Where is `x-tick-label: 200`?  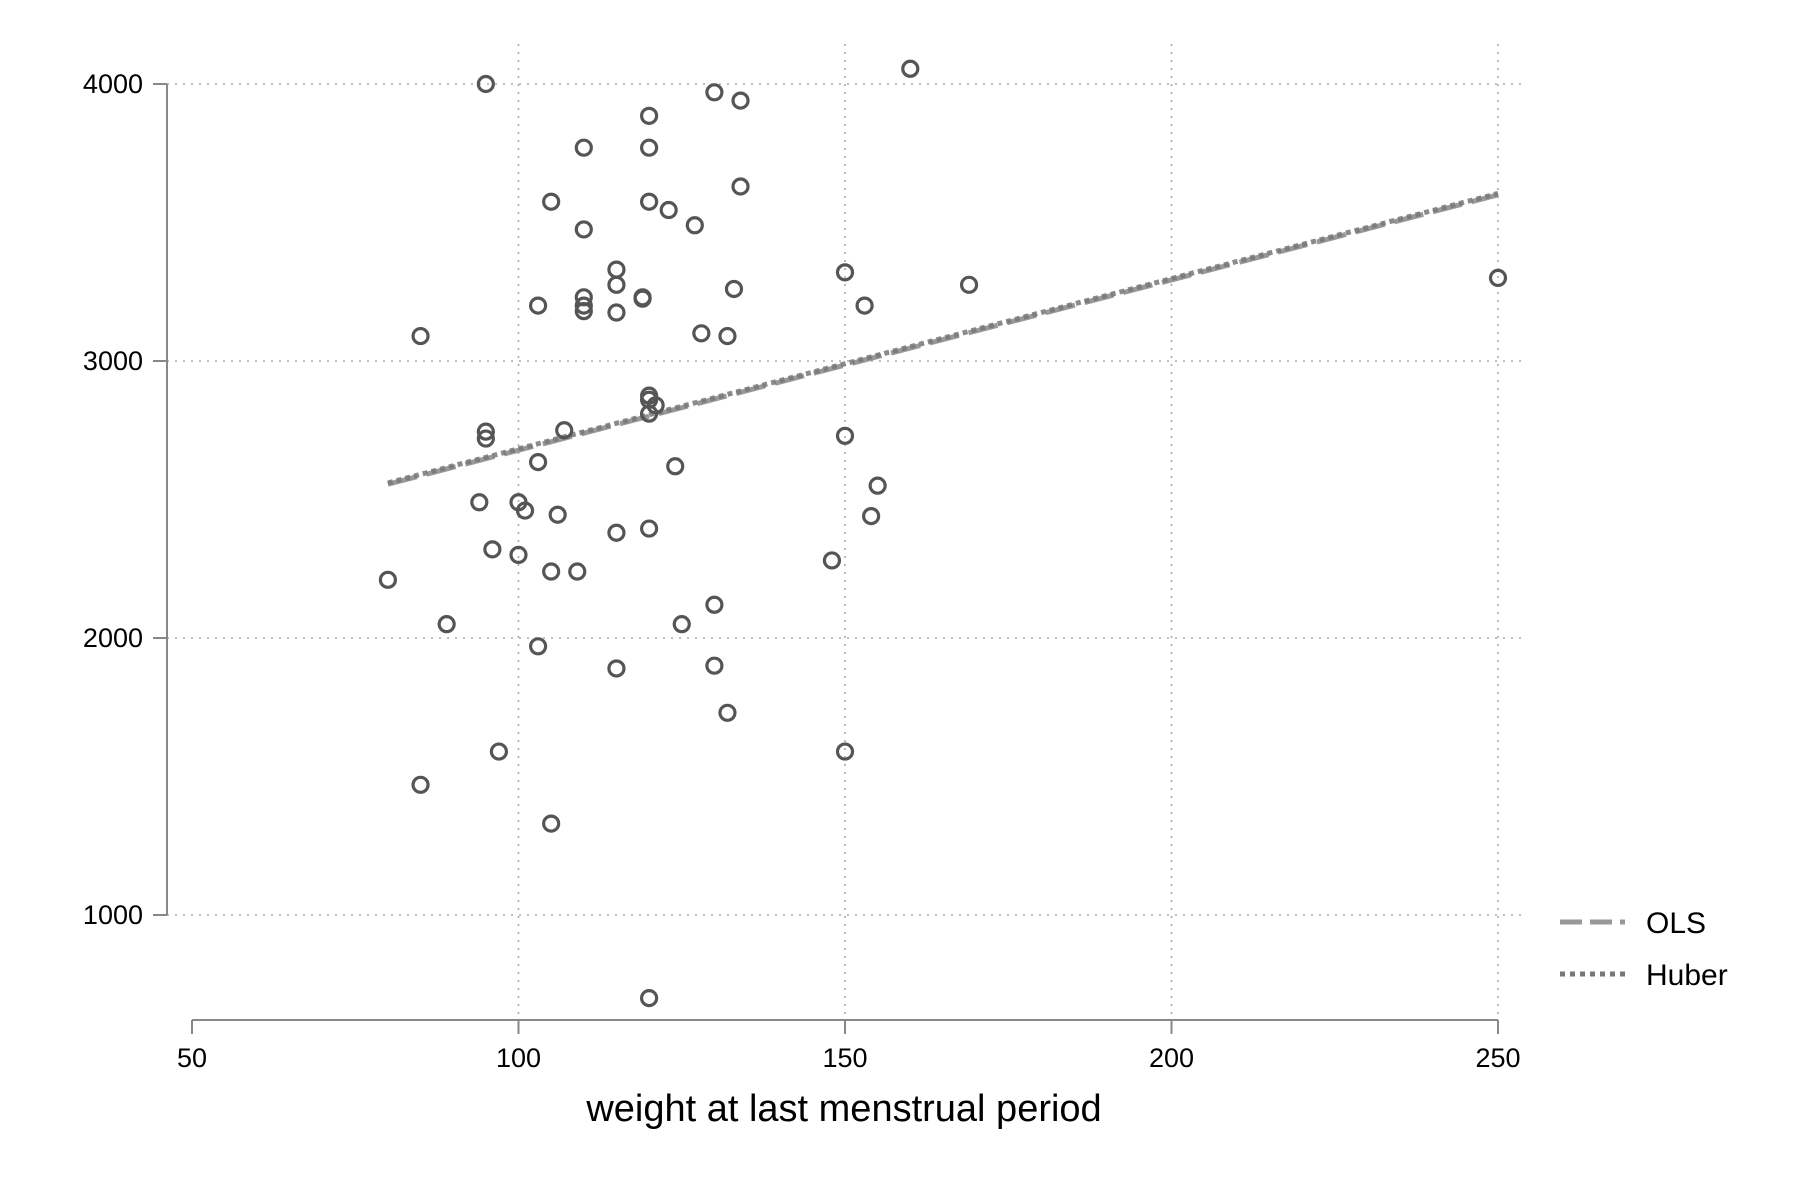
x-tick-label: 200 is located at coordinates (1171, 1058).